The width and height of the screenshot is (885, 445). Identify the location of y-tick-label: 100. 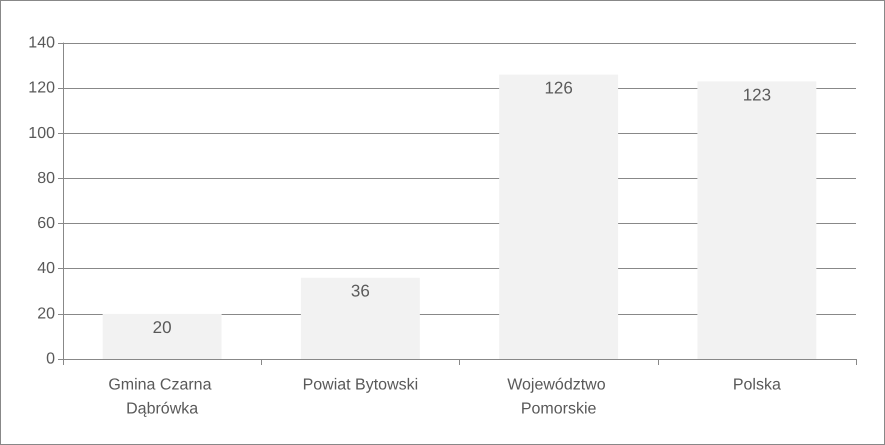
(42, 133).